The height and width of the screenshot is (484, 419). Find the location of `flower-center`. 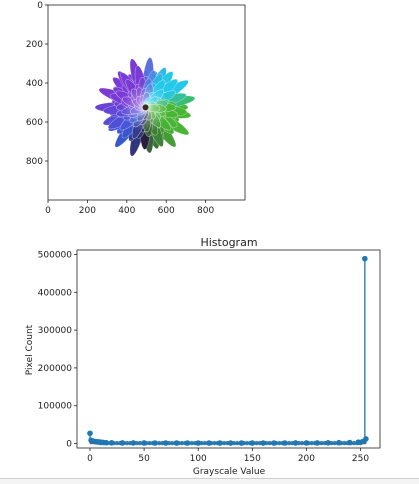

flower-center is located at coordinates (145, 107).